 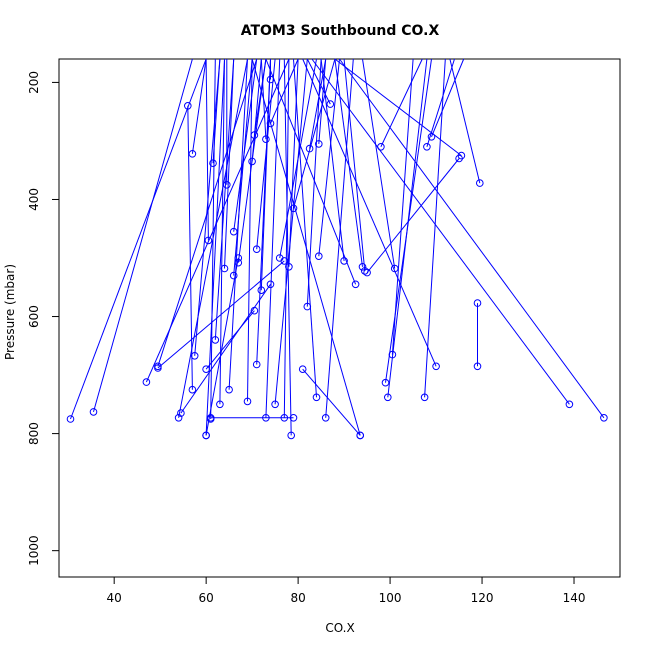 What do you see at coordinates (340, 31) in the screenshot?
I see `chart-title: ATOM3 Southbound CO.X` at bounding box center [340, 31].